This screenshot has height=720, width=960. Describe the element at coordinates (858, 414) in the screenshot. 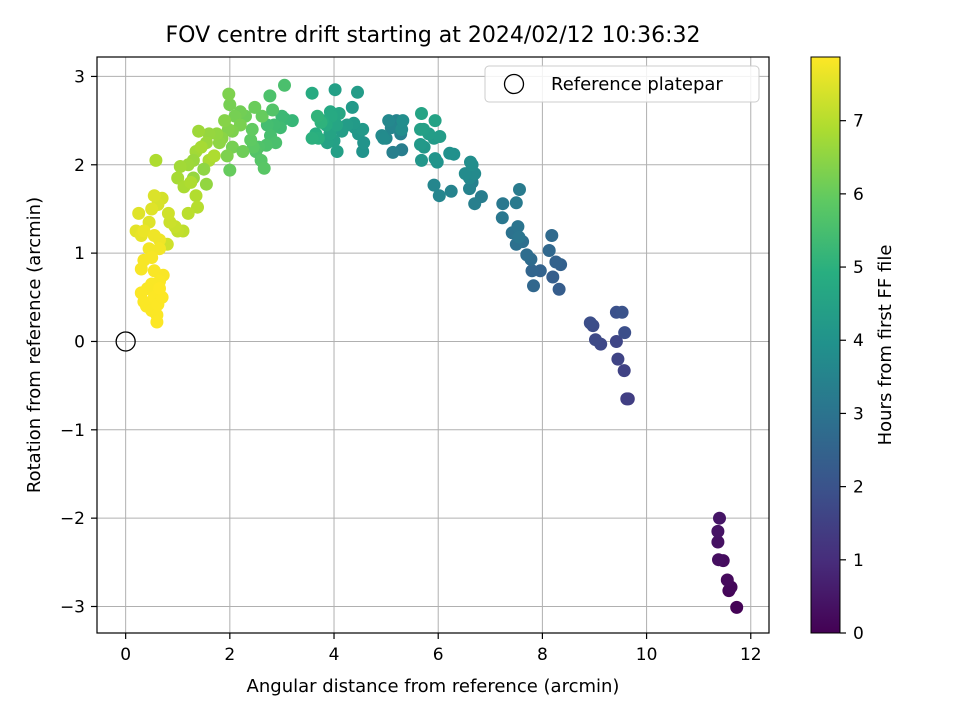

I see `colorbar-tick-label: 3` at that location.